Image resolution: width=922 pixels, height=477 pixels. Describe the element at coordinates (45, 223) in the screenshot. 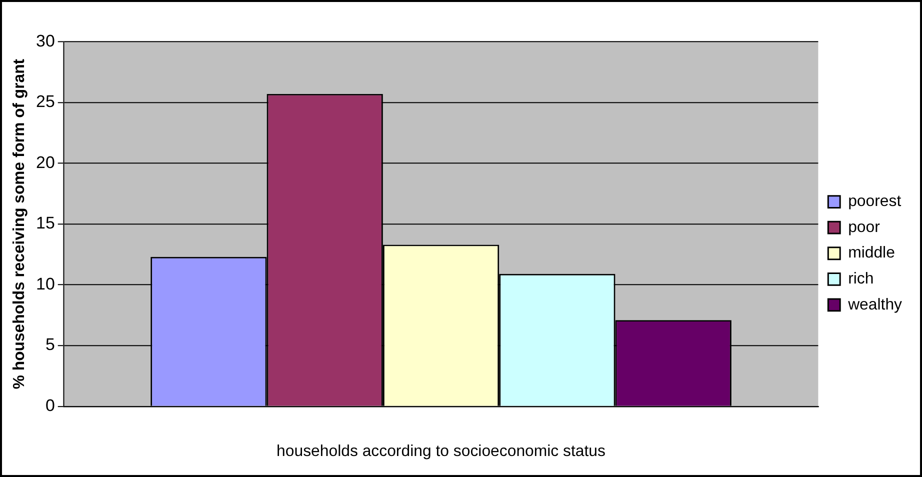

I see `y-tick-label: 15` at that location.